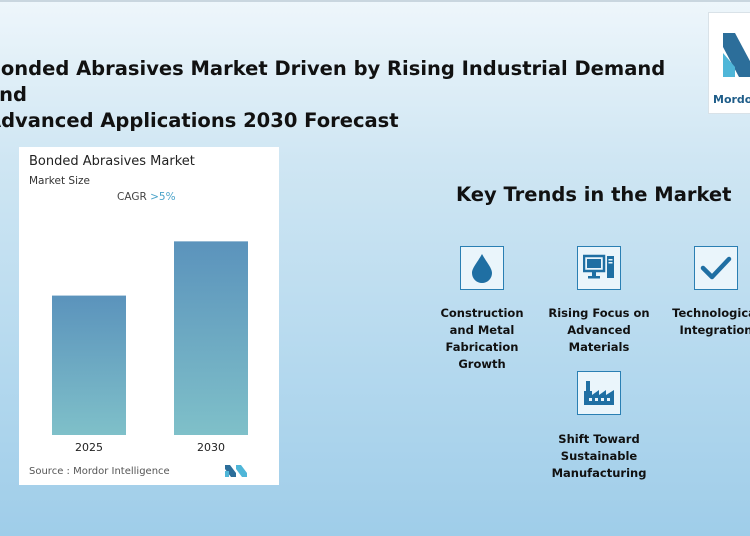 The width and height of the screenshot is (750, 536). What do you see at coordinates (375, 1) in the screenshot?
I see `top-rule` at bounding box center [375, 1].